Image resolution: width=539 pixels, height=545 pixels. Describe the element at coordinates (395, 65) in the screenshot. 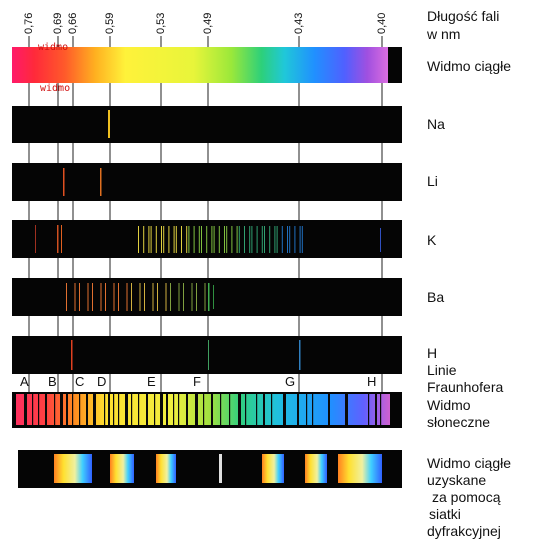

I see `strip-end` at that location.